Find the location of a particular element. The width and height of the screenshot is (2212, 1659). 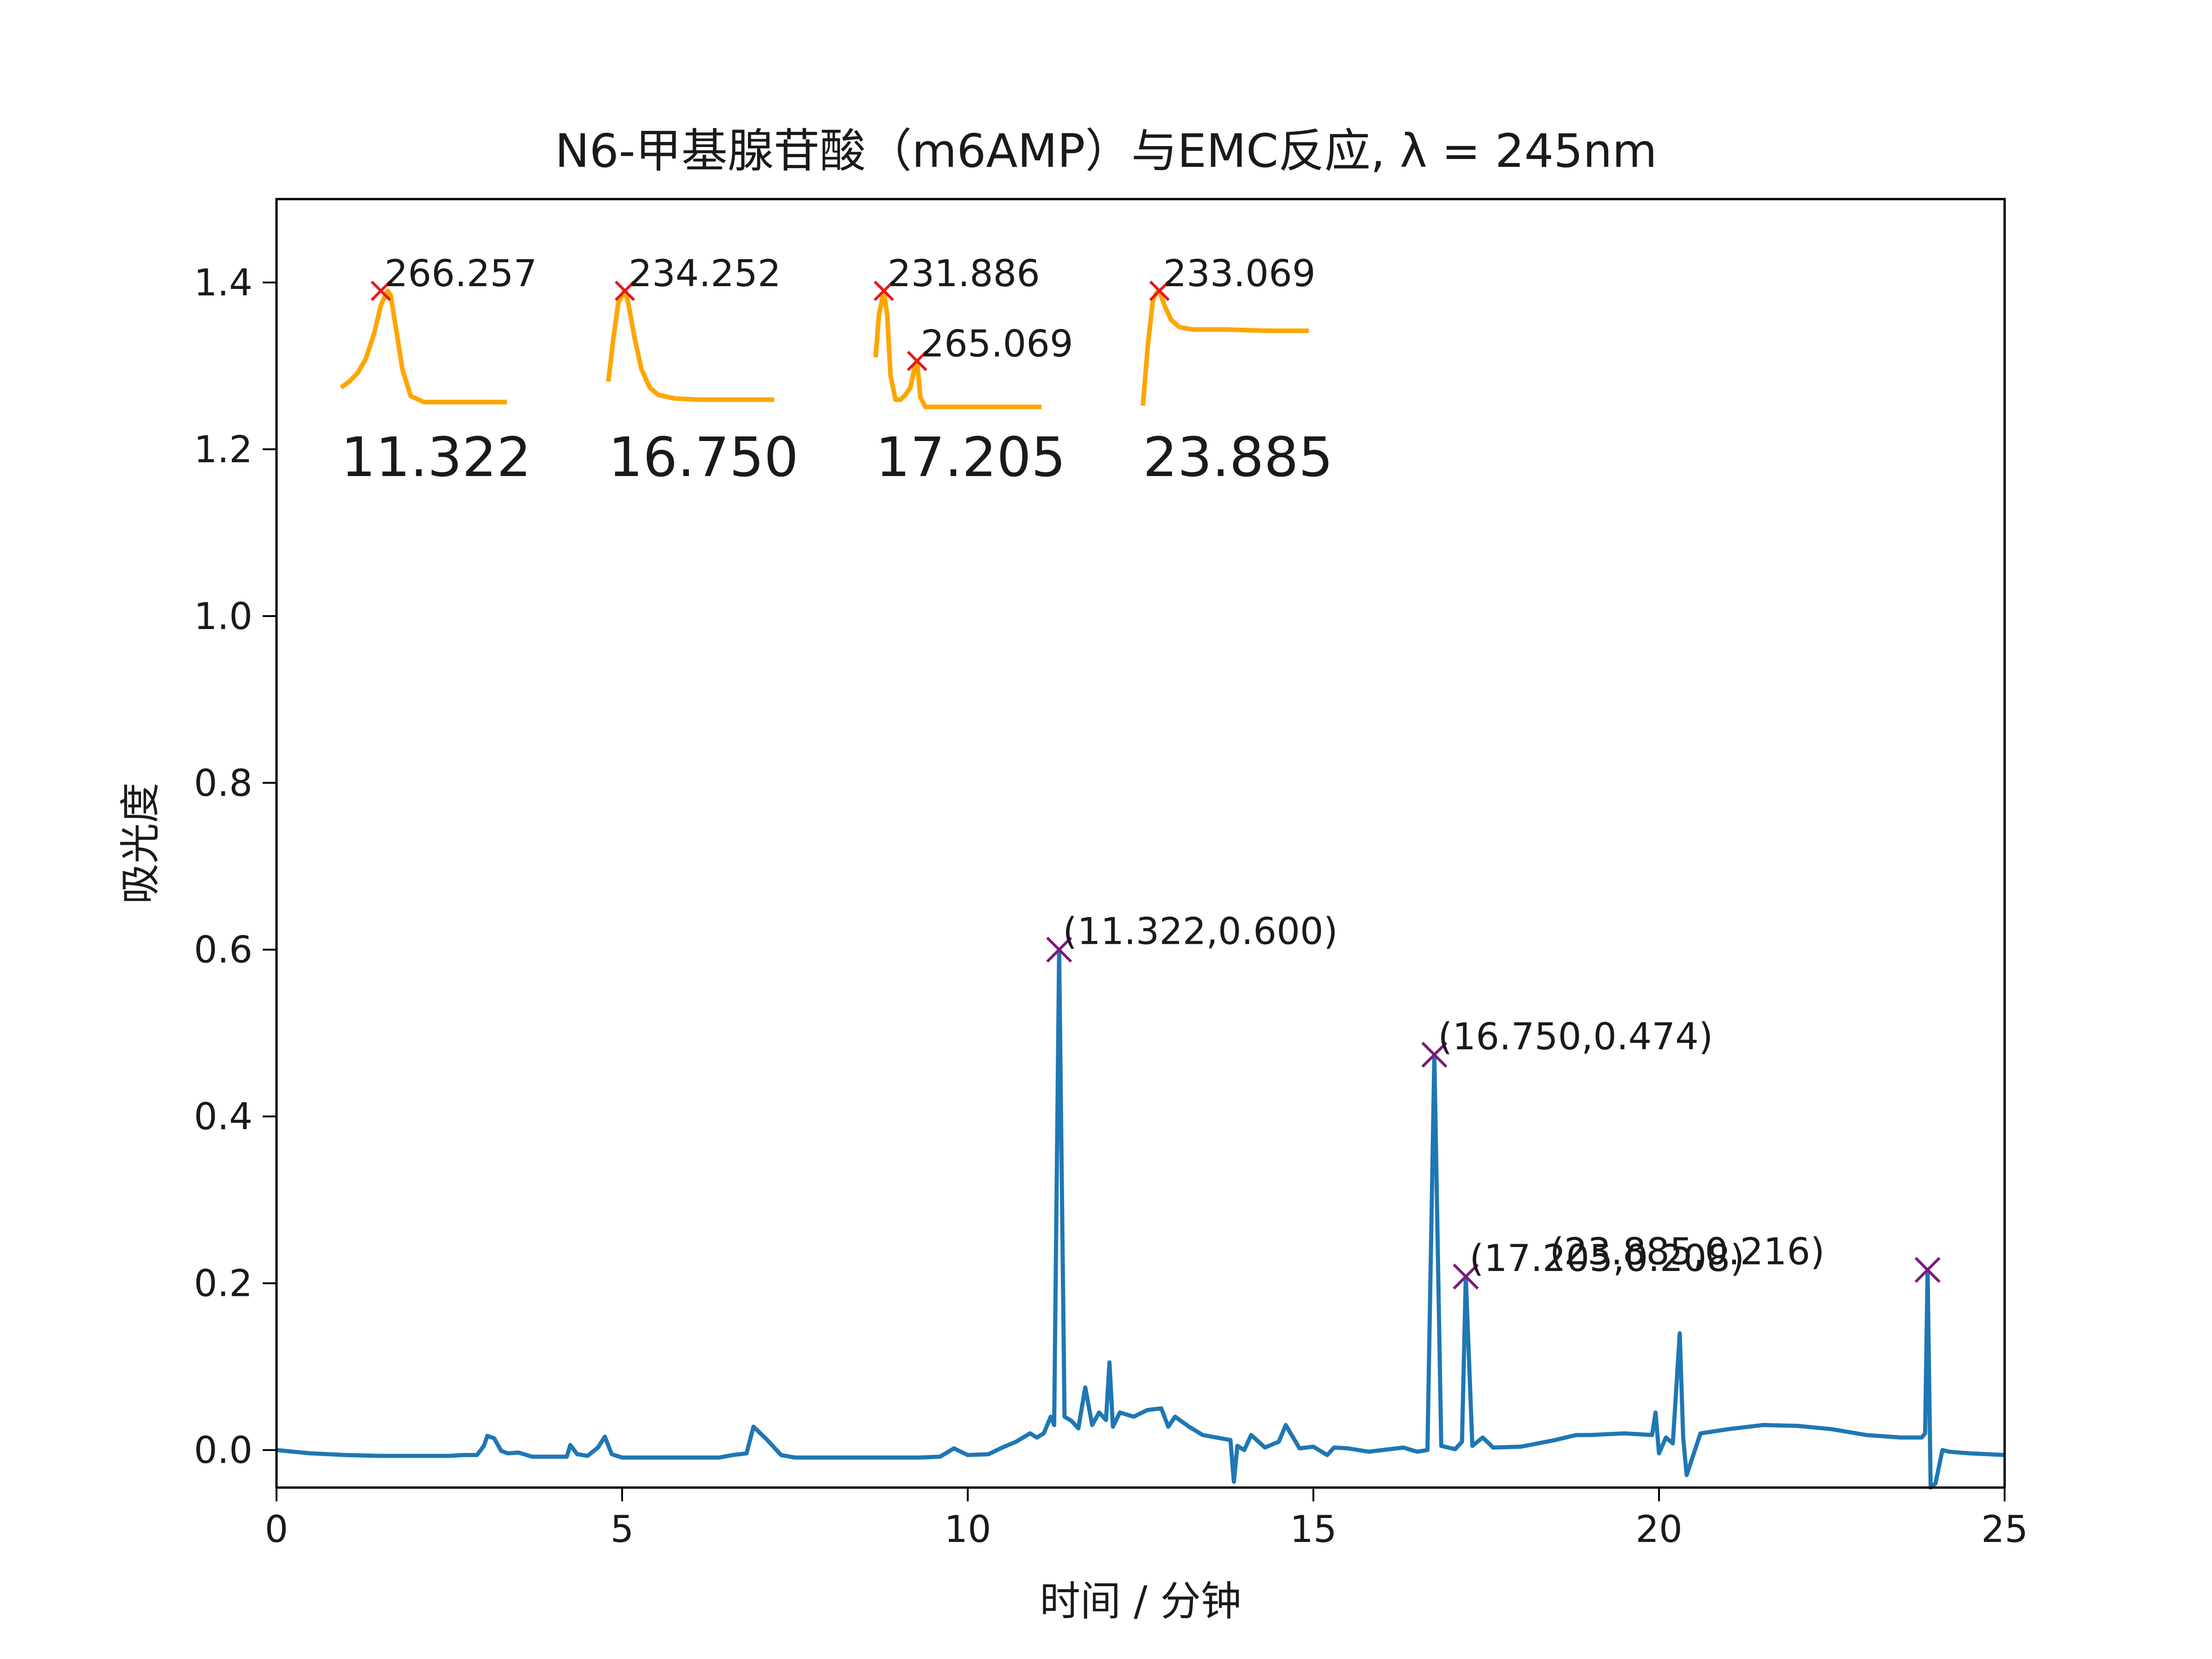

y-tick-label: 1.0 is located at coordinates (223, 616).